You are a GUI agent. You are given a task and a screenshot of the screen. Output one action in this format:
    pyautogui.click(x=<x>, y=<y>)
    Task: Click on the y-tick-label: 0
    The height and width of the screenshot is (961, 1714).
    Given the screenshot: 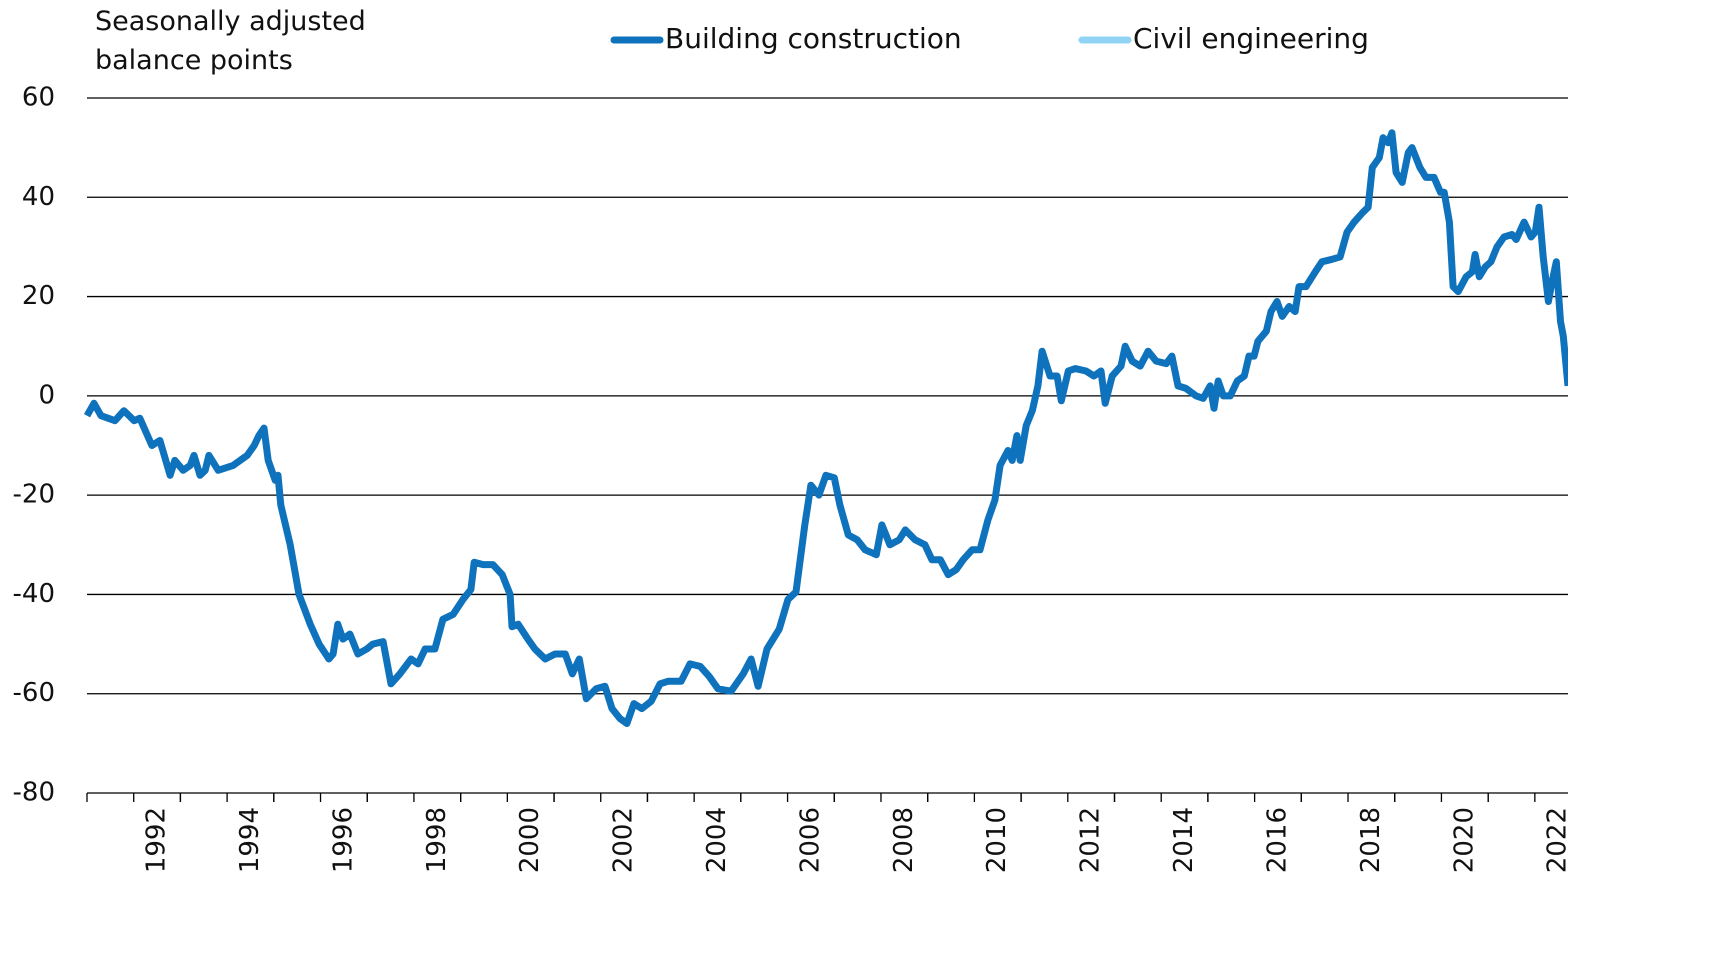 What is the action you would take?
    pyautogui.click(x=46, y=395)
    